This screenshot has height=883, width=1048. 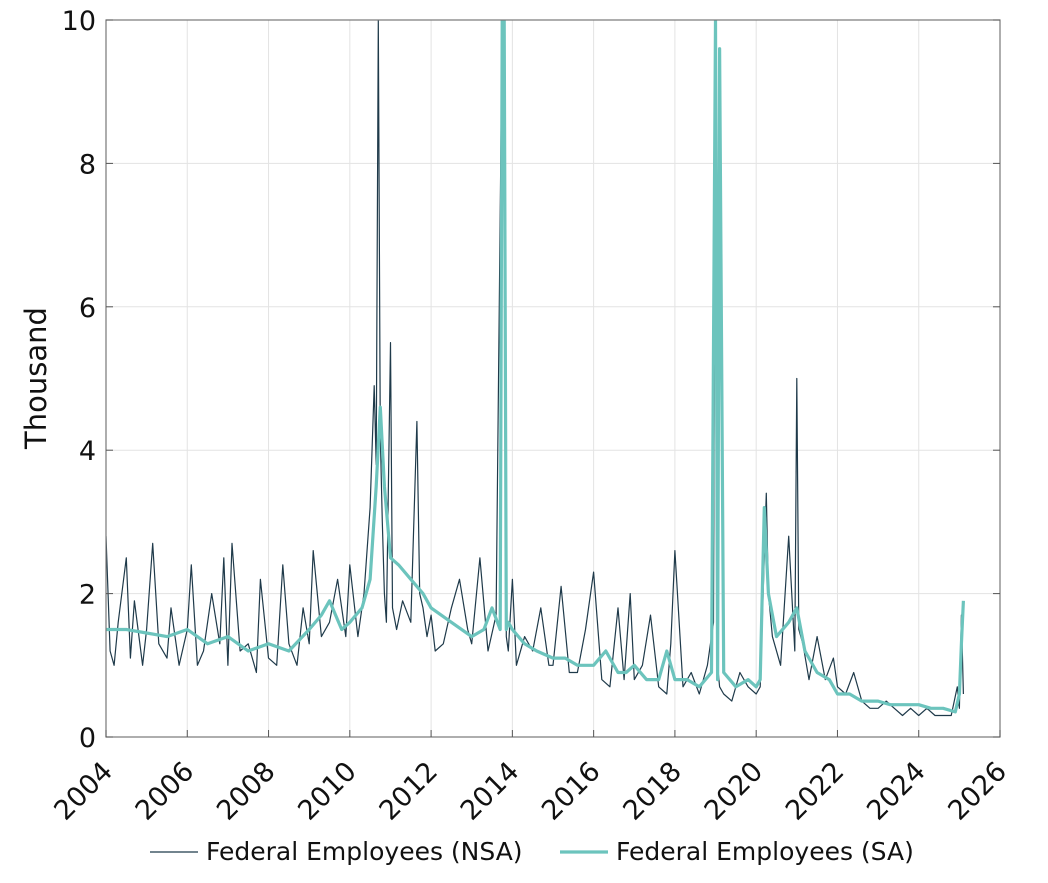 What do you see at coordinates (87, 451) in the screenshot?
I see `y-tick-label: 4` at bounding box center [87, 451].